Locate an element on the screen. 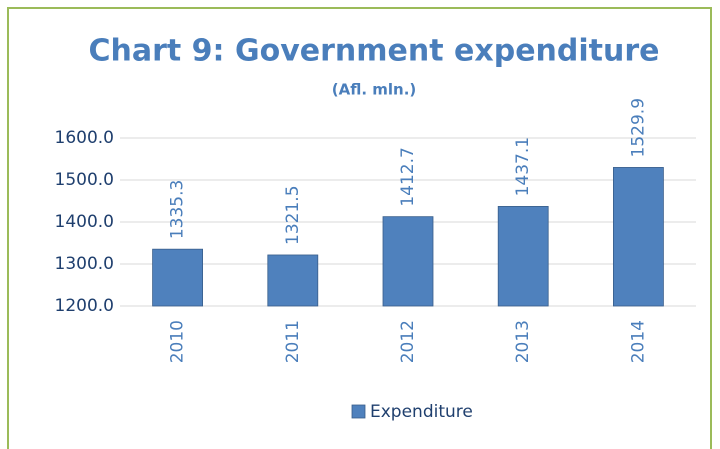  y-tick-label: 1600.0 is located at coordinates (84, 138).